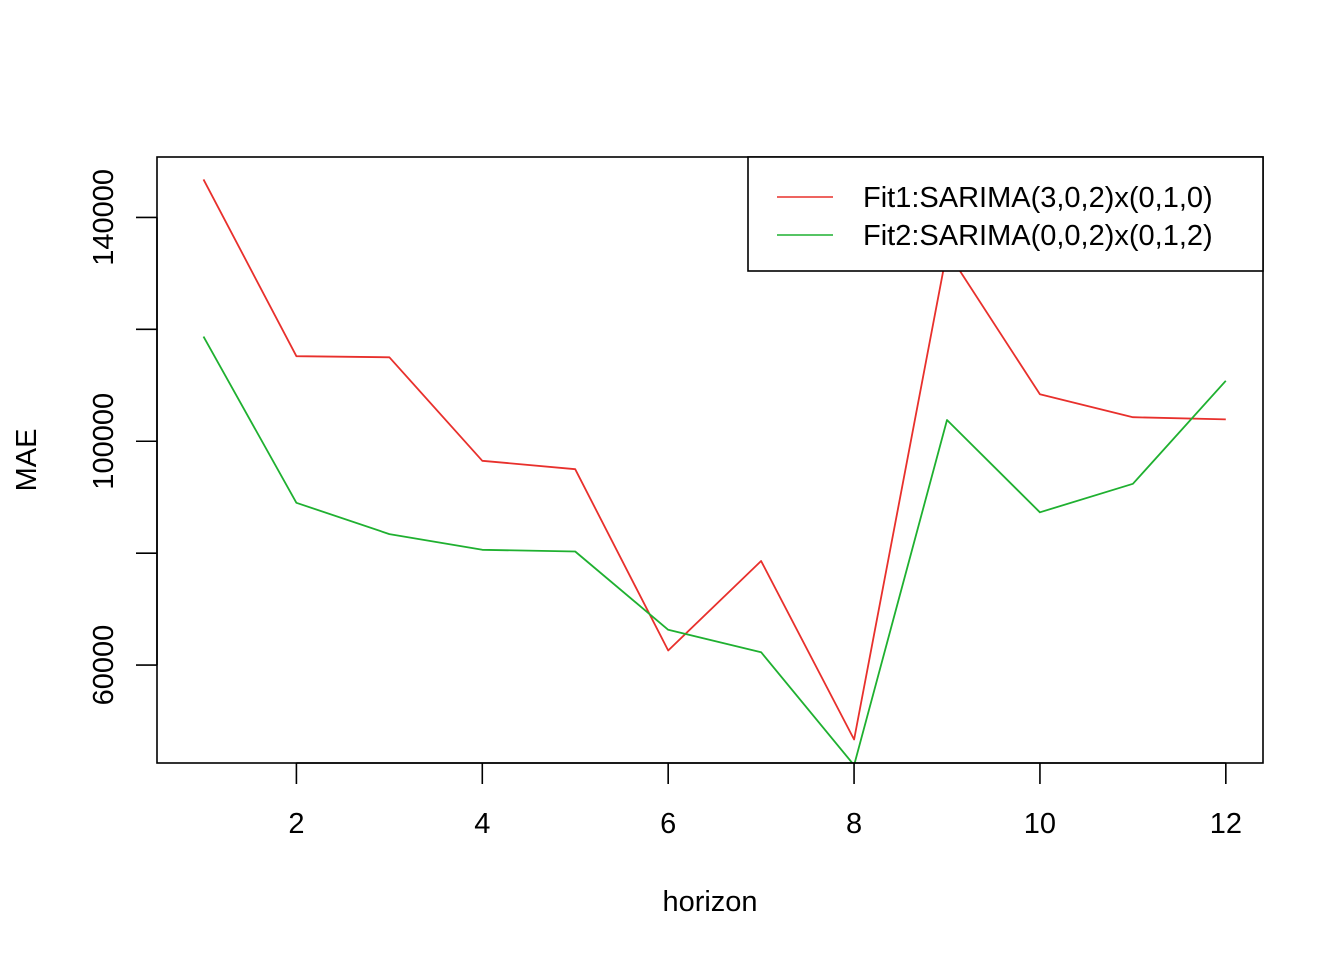 Image resolution: width=1344 pixels, height=960 pixels. What do you see at coordinates (27, 460) in the screenshot?
I see `y-axis-label: MAE` at bounding box center [27, 460].